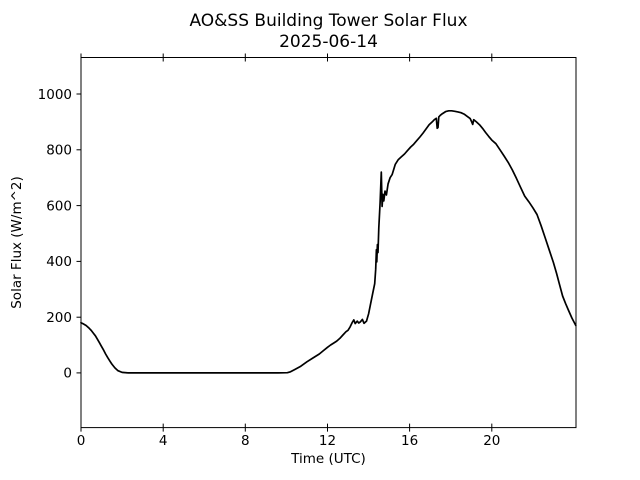  I want to click on chart-subtitle-date: 2025-06-14, so click(328, 42).